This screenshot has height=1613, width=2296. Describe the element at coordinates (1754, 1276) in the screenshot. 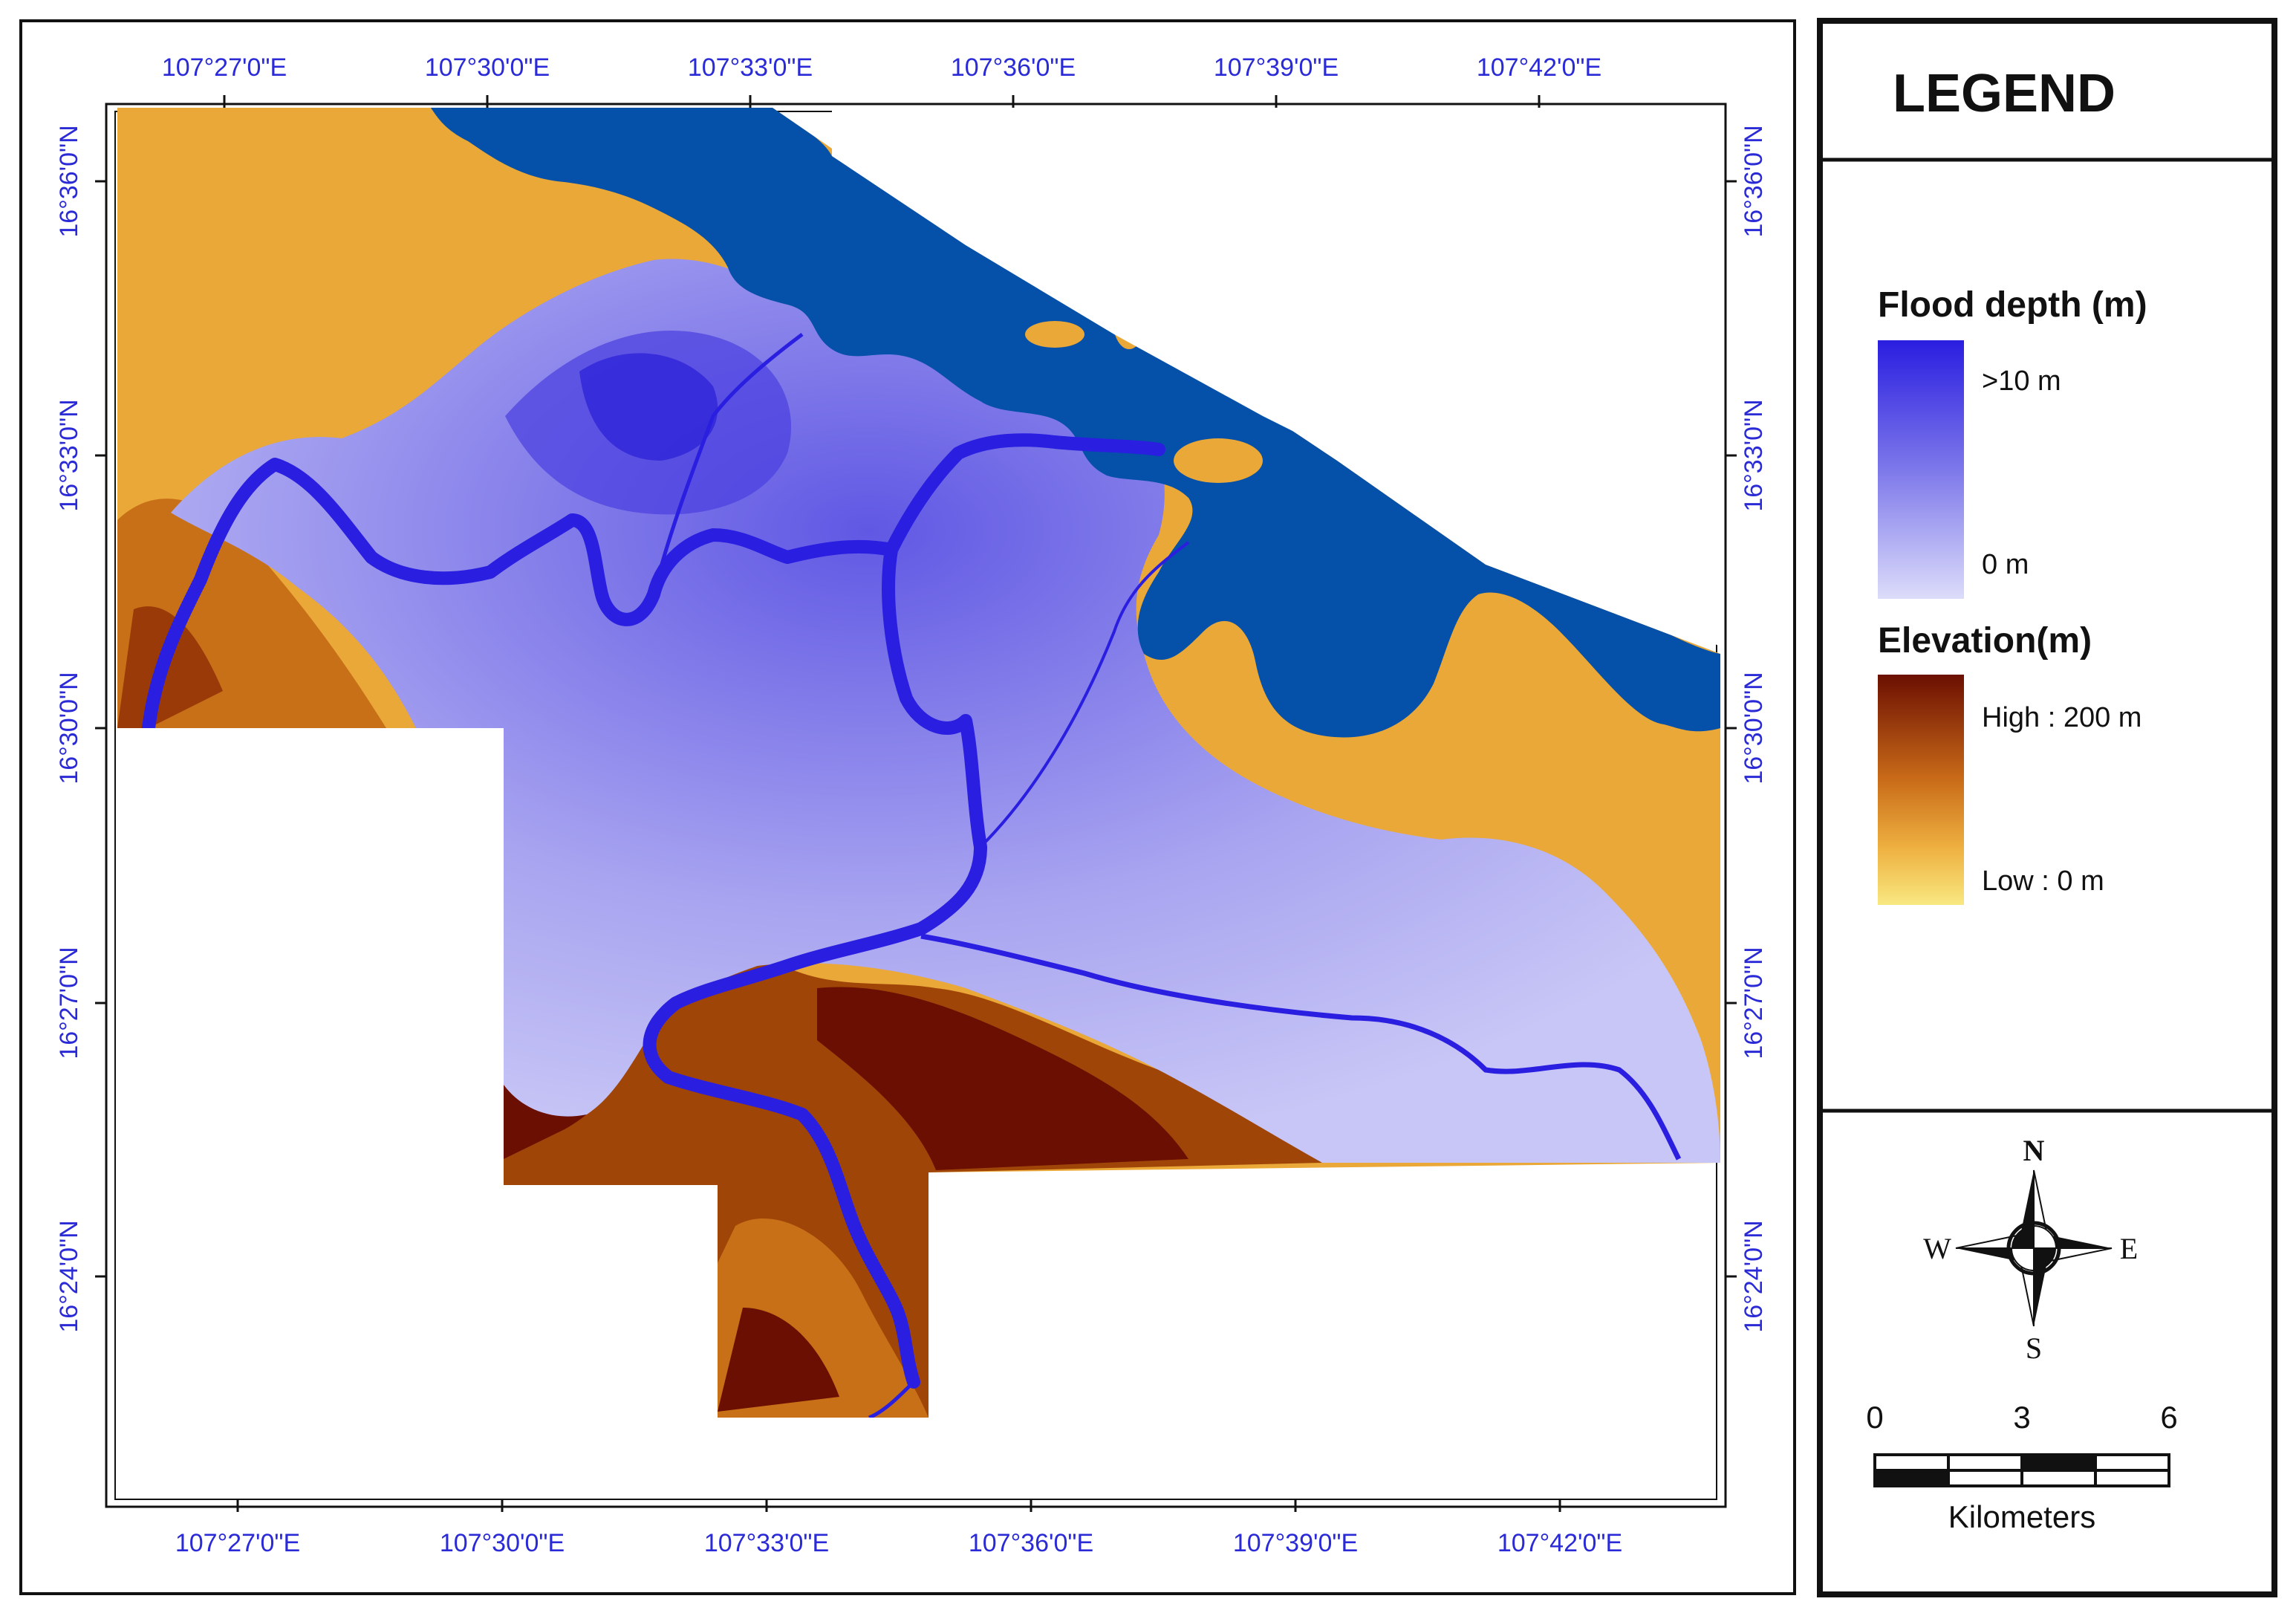

I see `lat-label-right: 16°24'0"N` at that location.